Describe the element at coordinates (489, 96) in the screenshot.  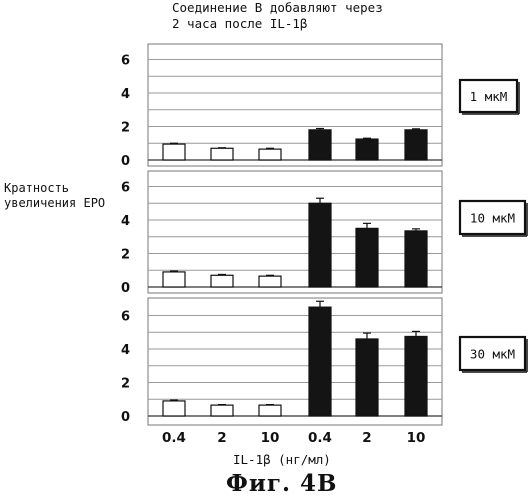
I see `panel-label: 1 мкМ` at that location.